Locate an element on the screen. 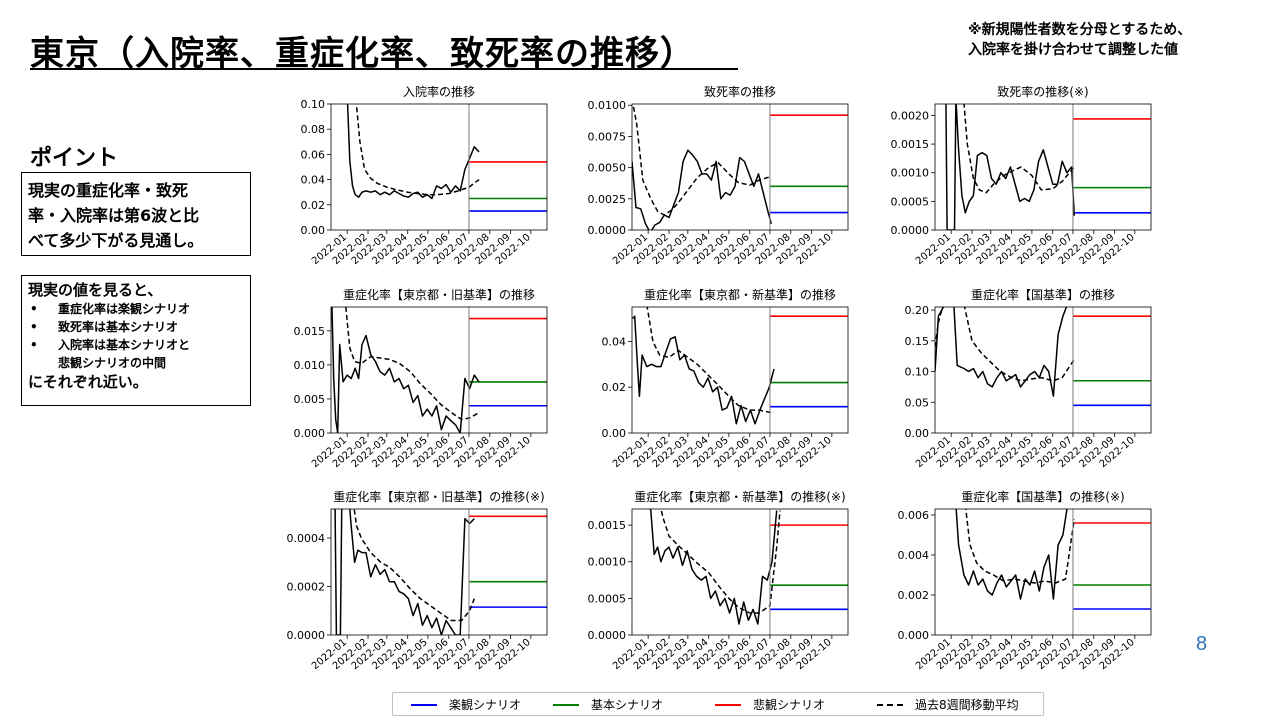 The image size is (1280, 720). title-underline is located at coordinates (384, 69).